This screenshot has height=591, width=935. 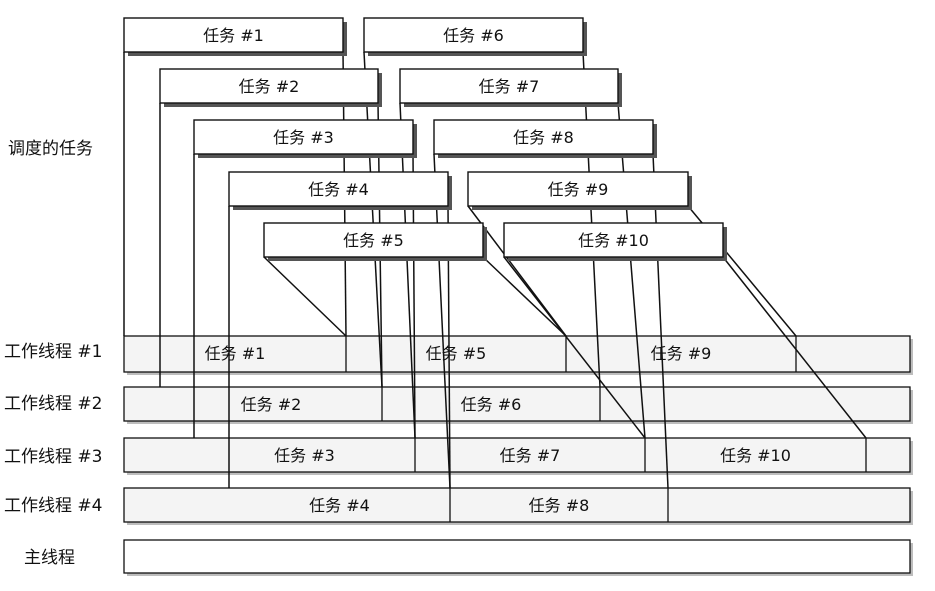 What do you see at coordinates (53, 506) in the screenshot?
I see `worker-4-label: 工作线程 #4` at bounding box center [53, 506].